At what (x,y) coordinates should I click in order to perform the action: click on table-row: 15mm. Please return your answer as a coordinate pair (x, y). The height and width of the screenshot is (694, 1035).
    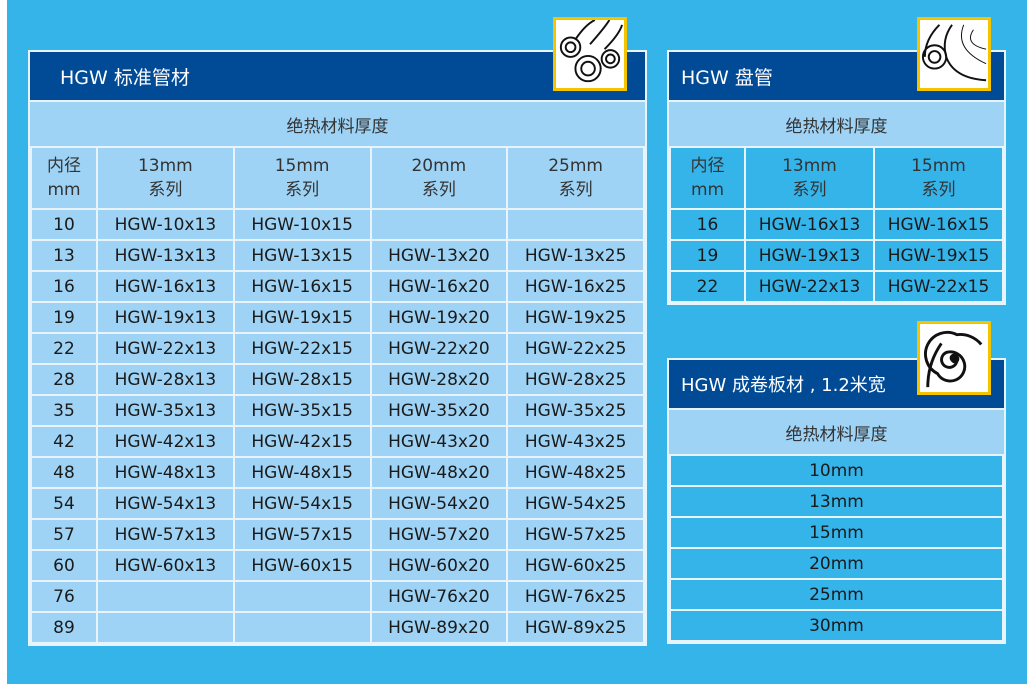
    Looking at the image, I should click on (836, 532).